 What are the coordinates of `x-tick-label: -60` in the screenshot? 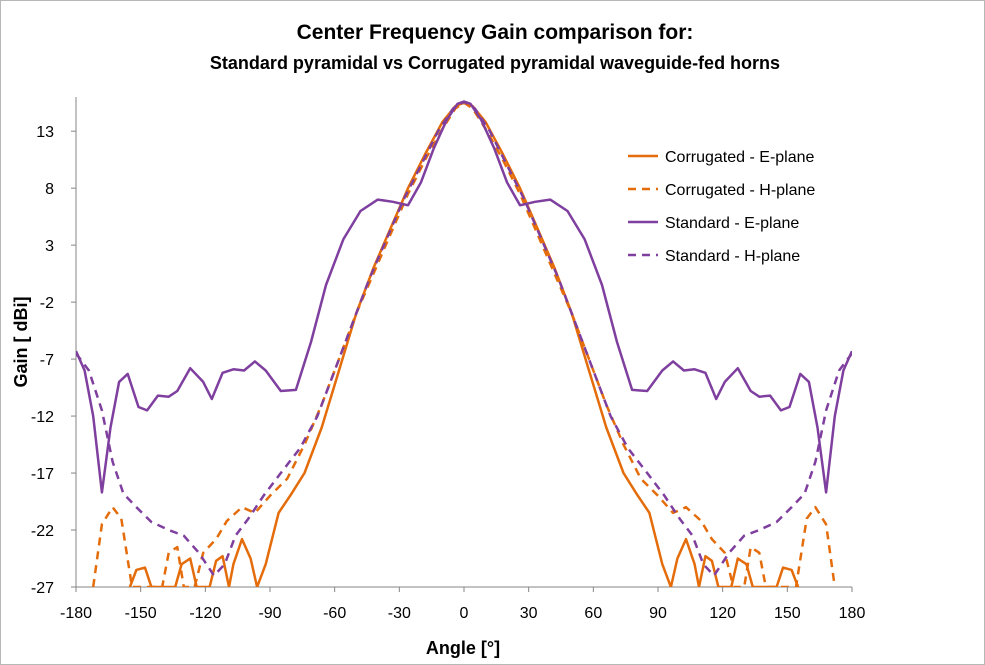 It's located at (334, 613).